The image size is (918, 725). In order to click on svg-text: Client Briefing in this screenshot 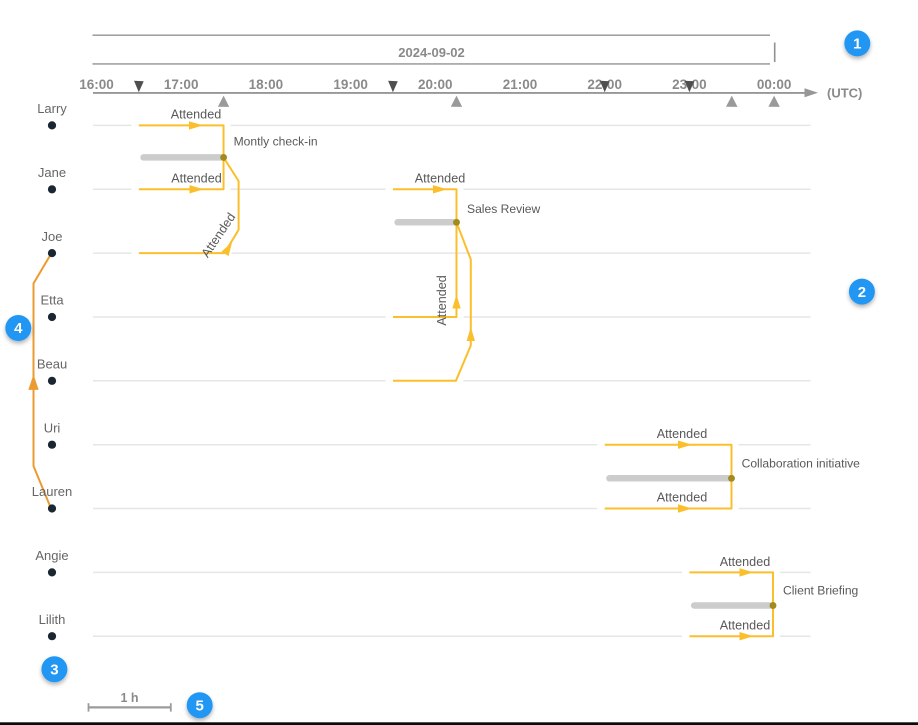, I will do `click(820, 591)`.